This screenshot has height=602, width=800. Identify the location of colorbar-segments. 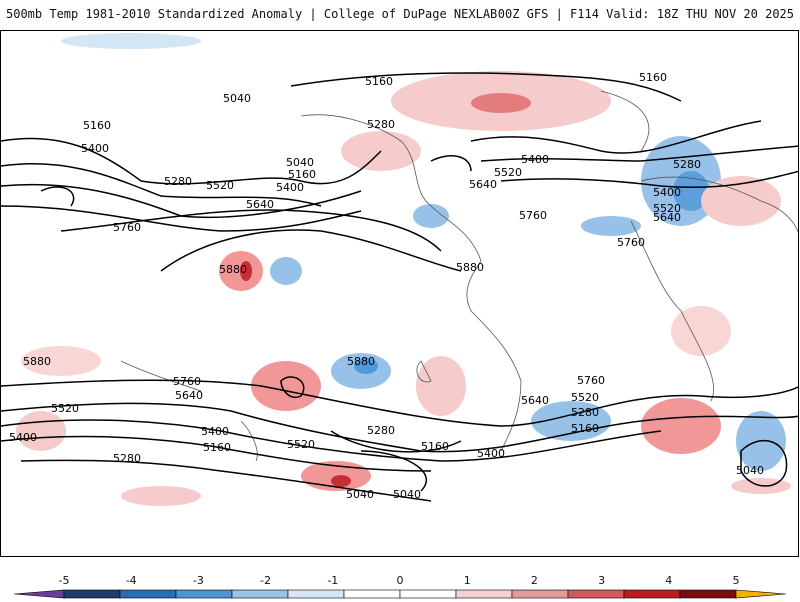
(400, 594).